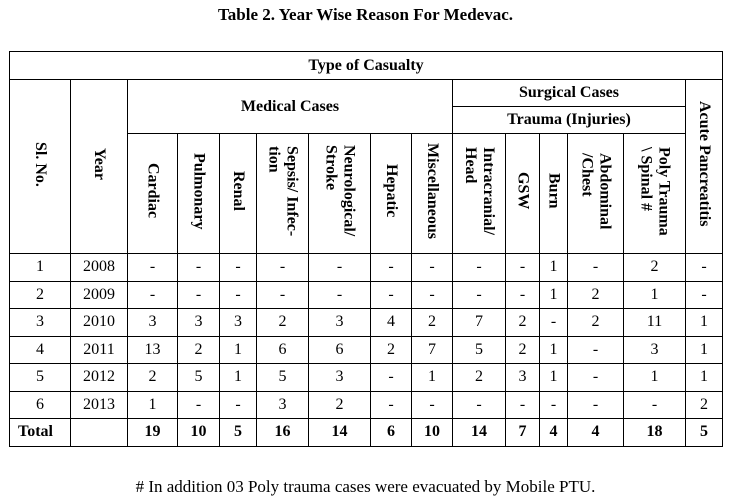  What do you see at coordinates (654, 432) in the screenshot?
I see `table-cell: 18` at bounding box center [654, 432].